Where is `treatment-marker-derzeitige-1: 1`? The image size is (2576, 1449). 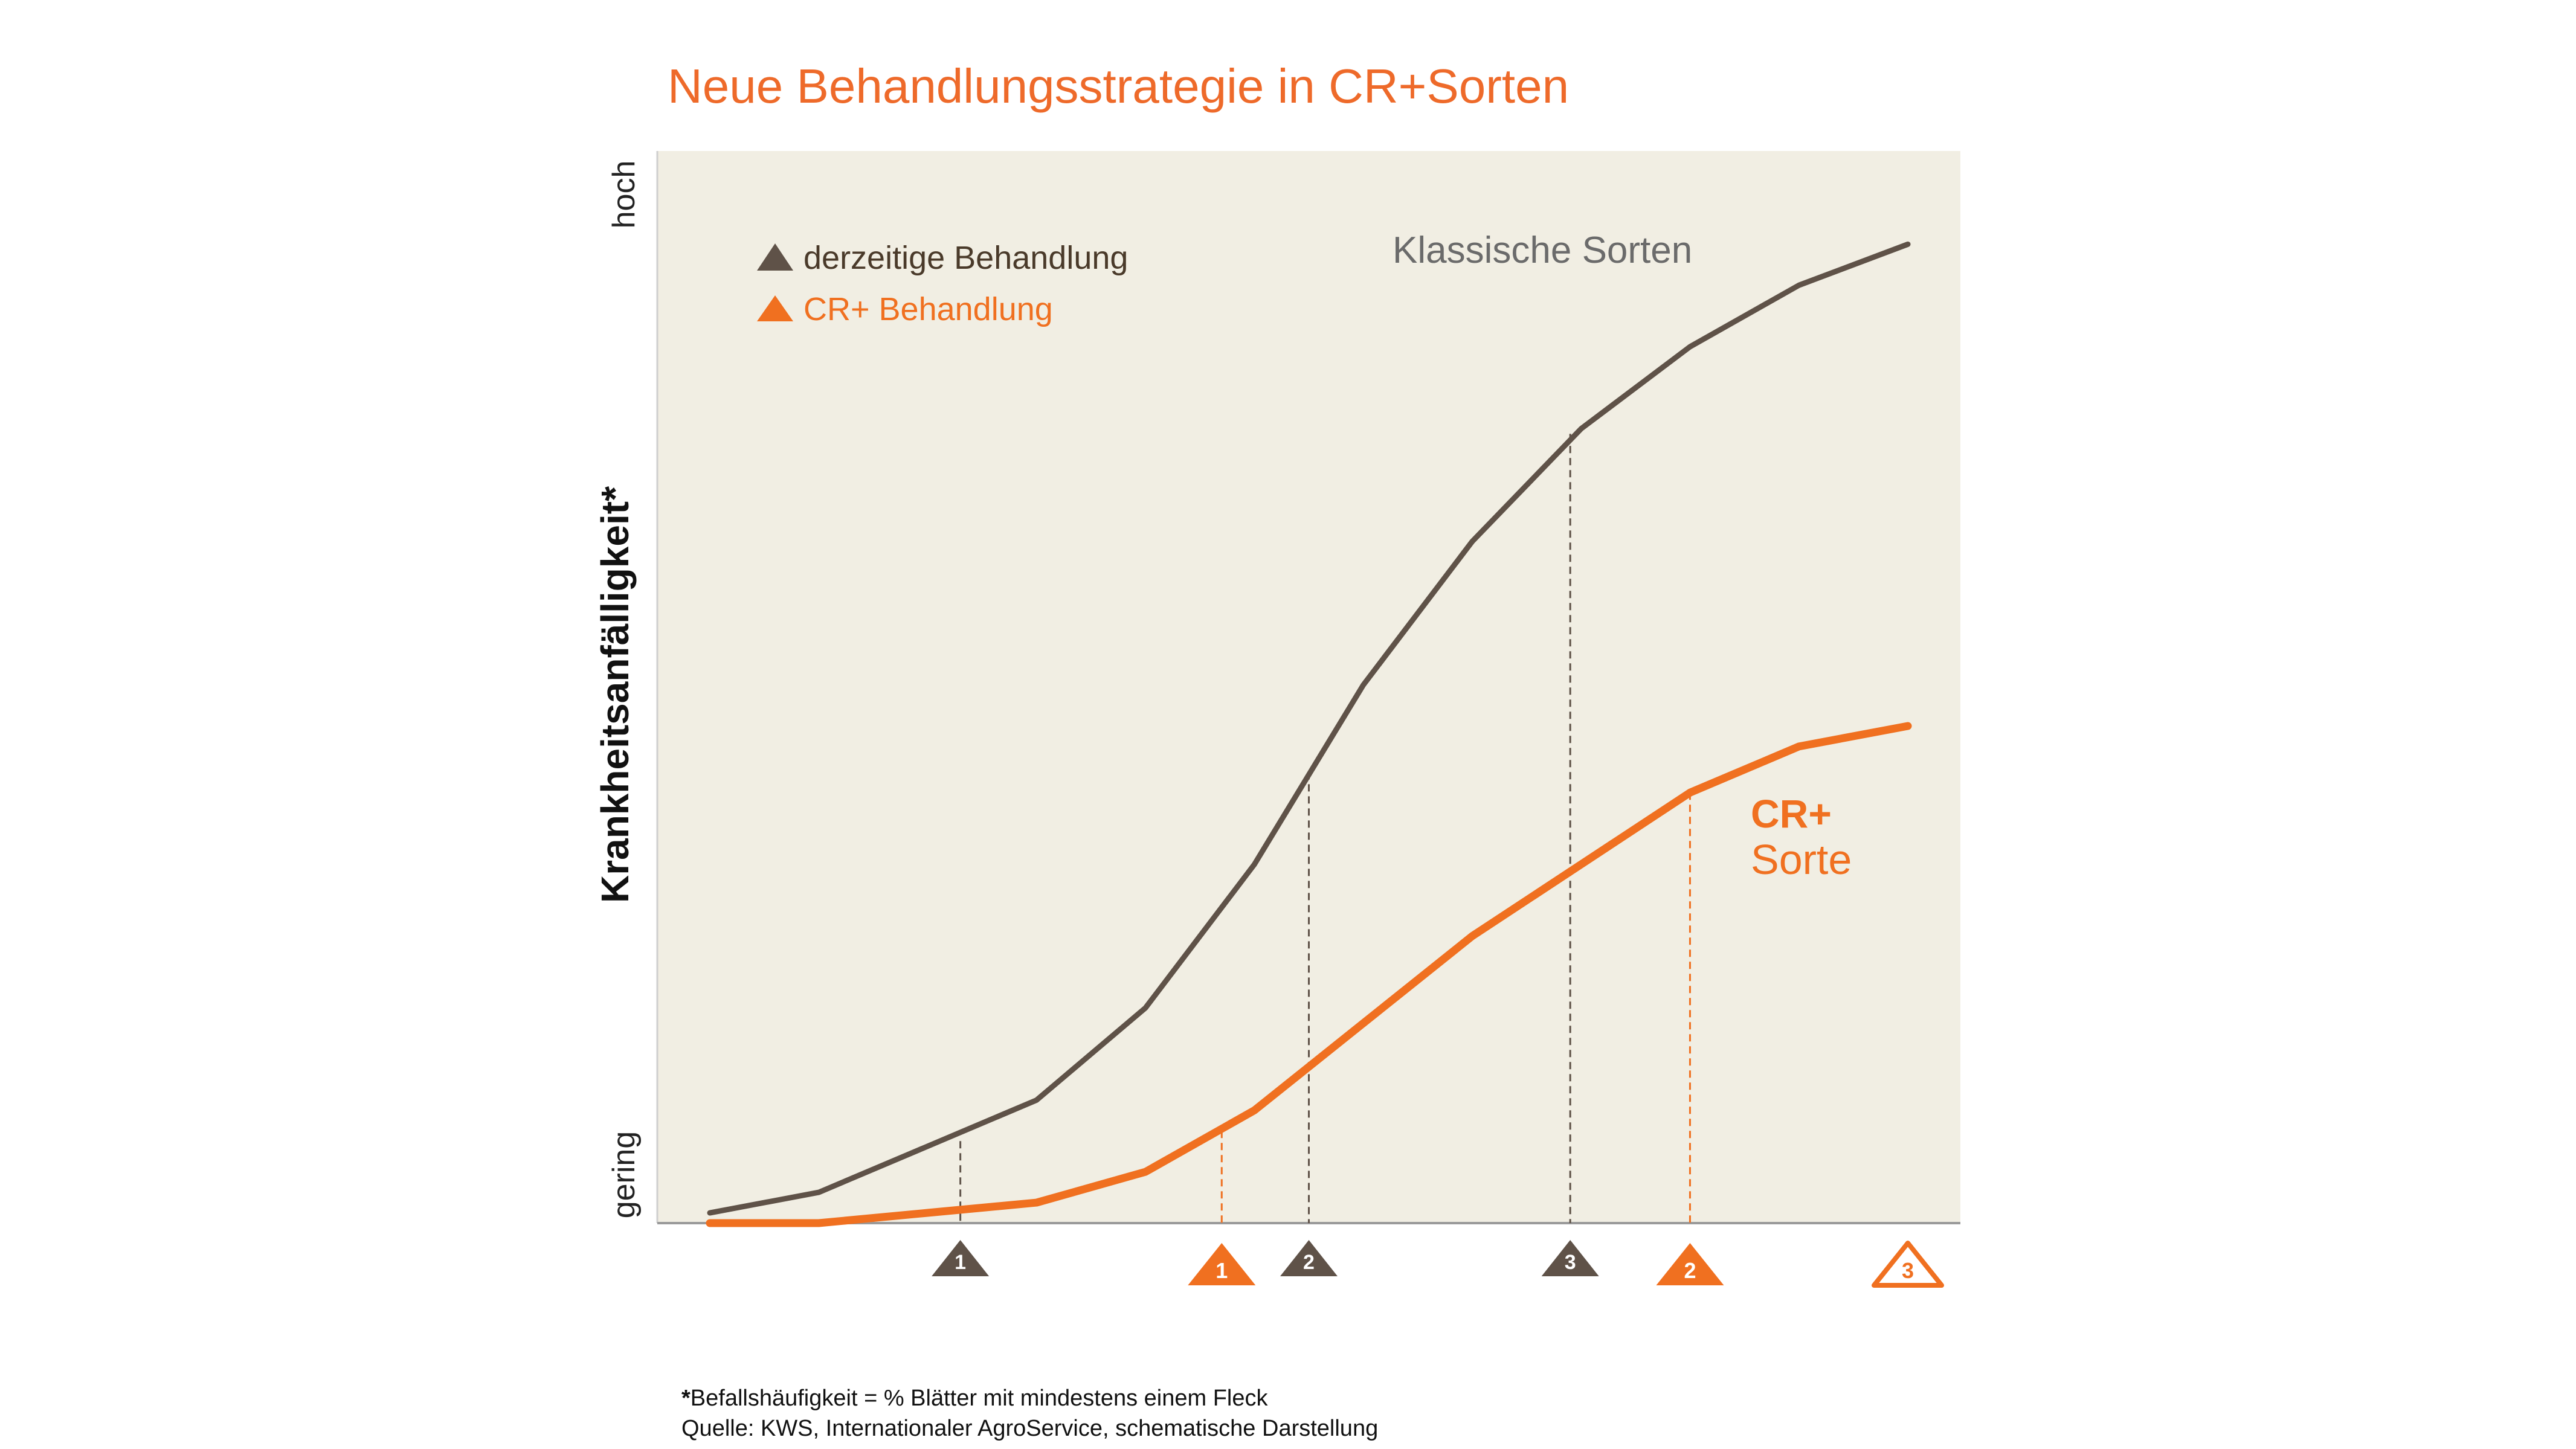 treatment-marker-derzeitige-1: 1 is located at coordinates (961, 1258).